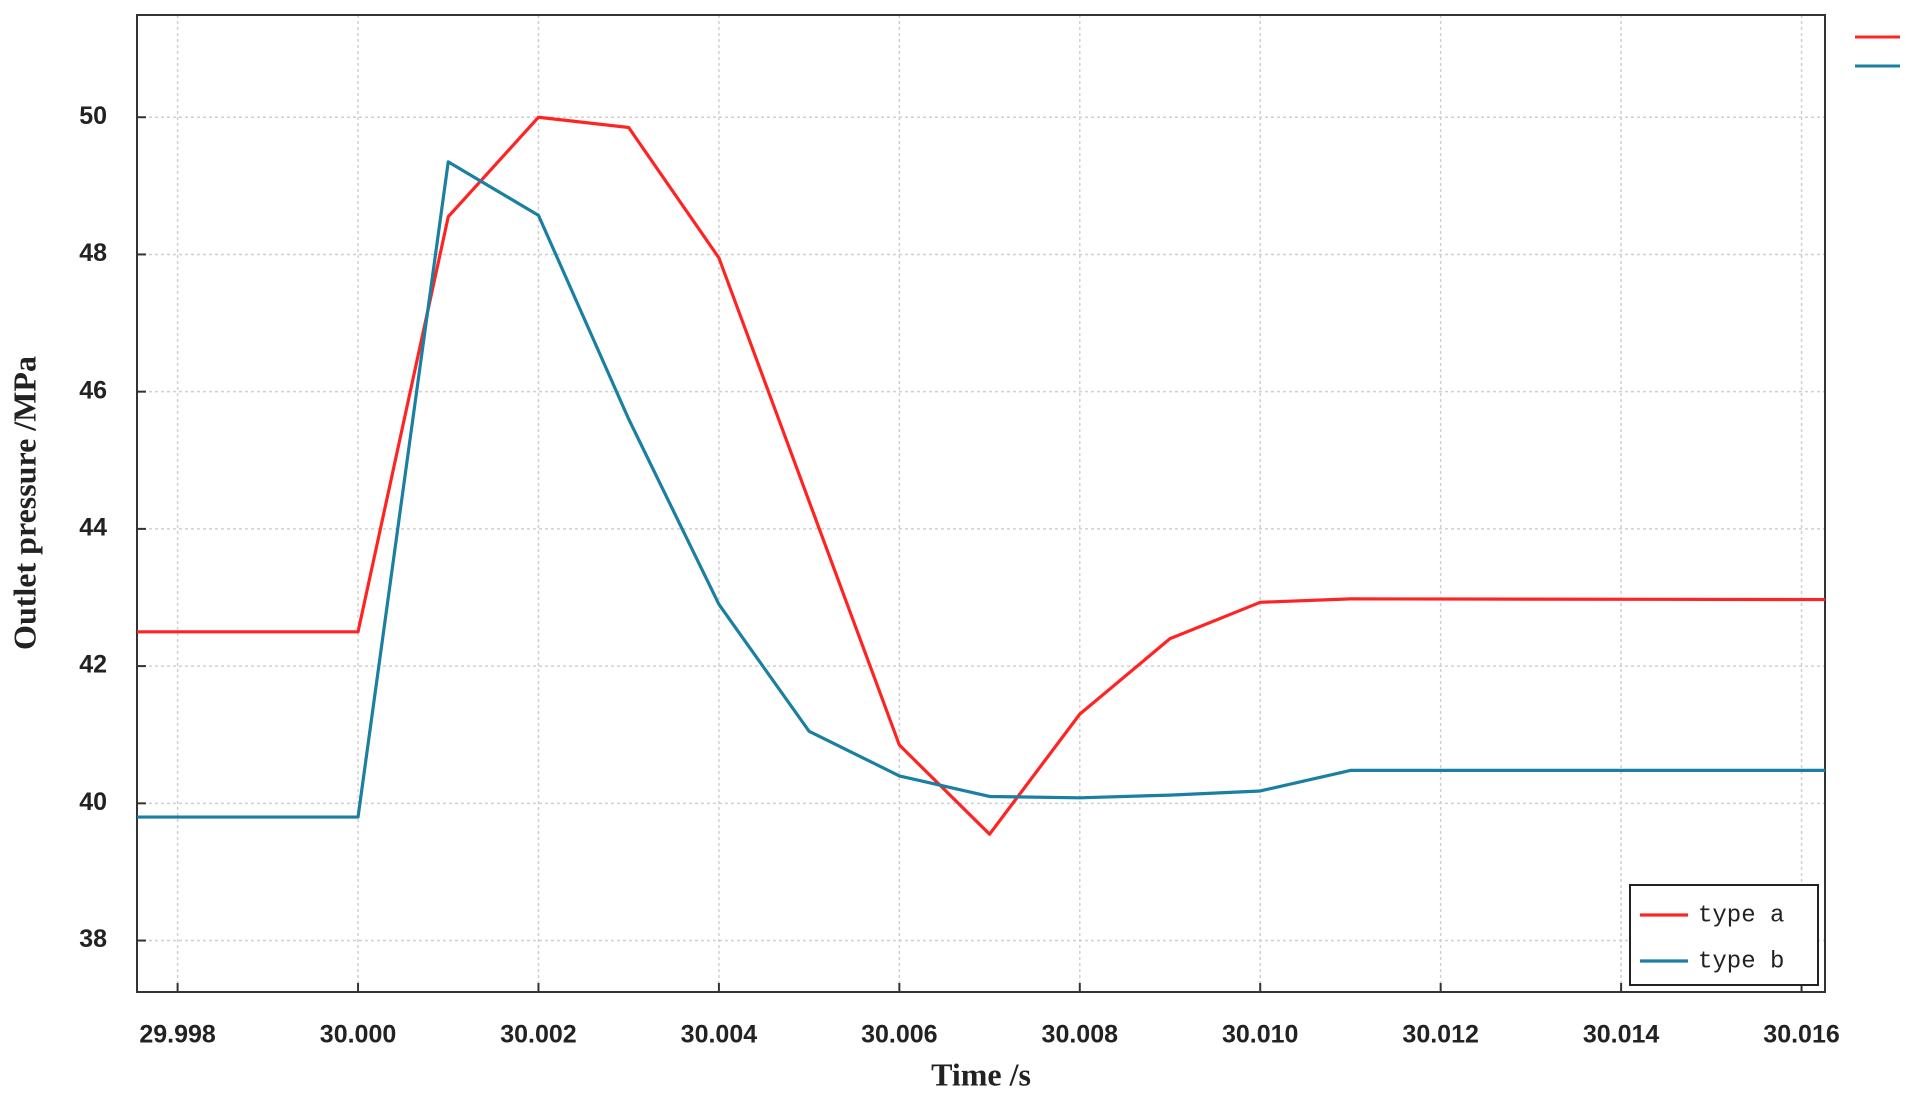  I want to click on legend-box, so click(1724, 935).